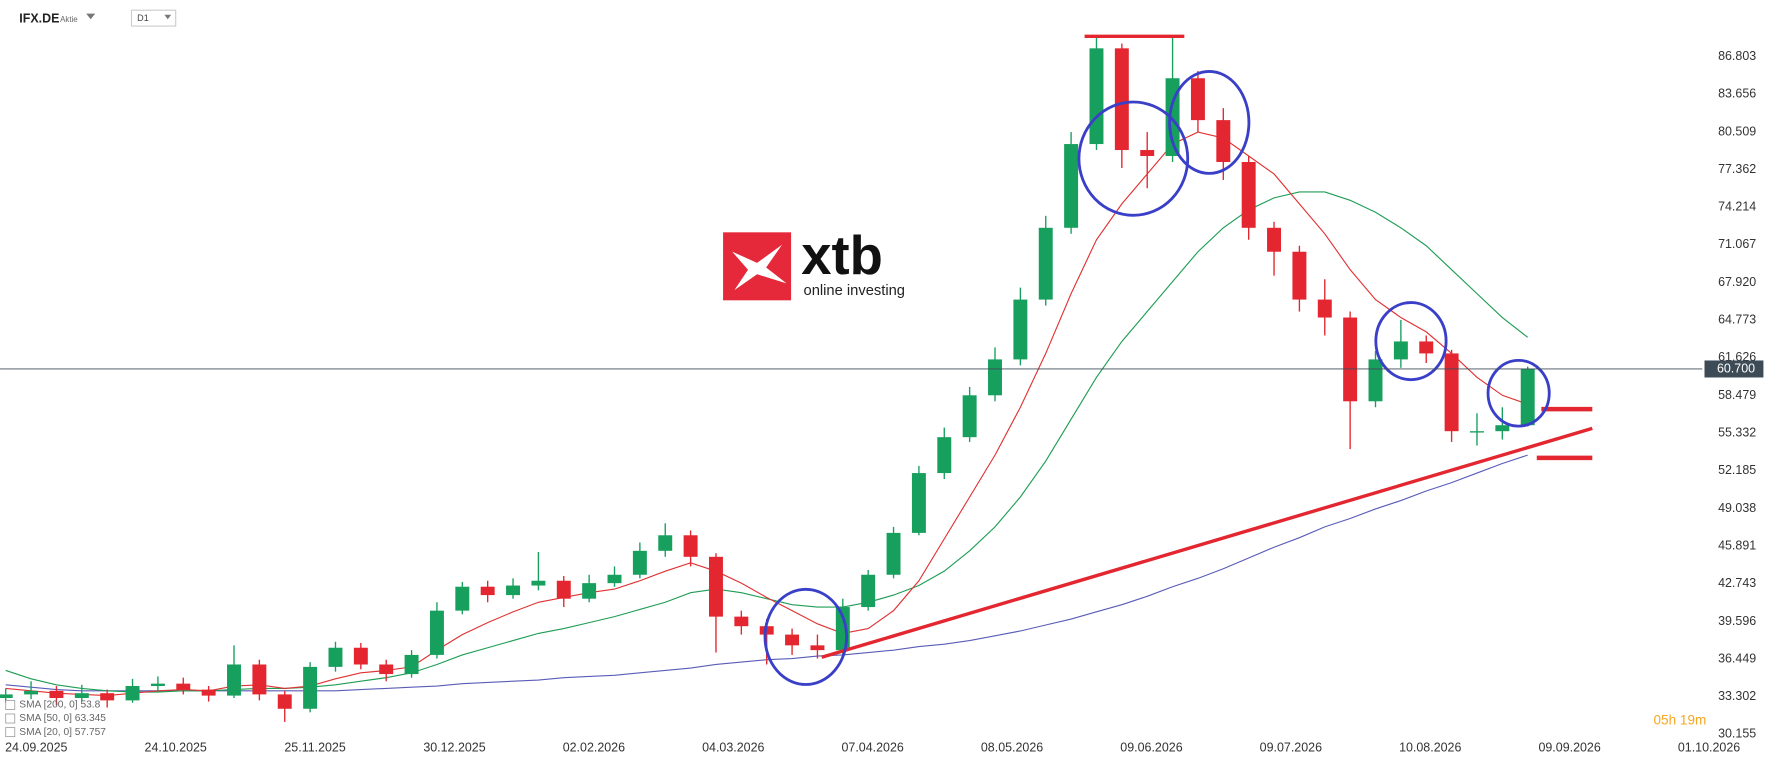 The height and width of the screenshot is (761, 1768). I want to click on last-price-box, so click(1734, 369).